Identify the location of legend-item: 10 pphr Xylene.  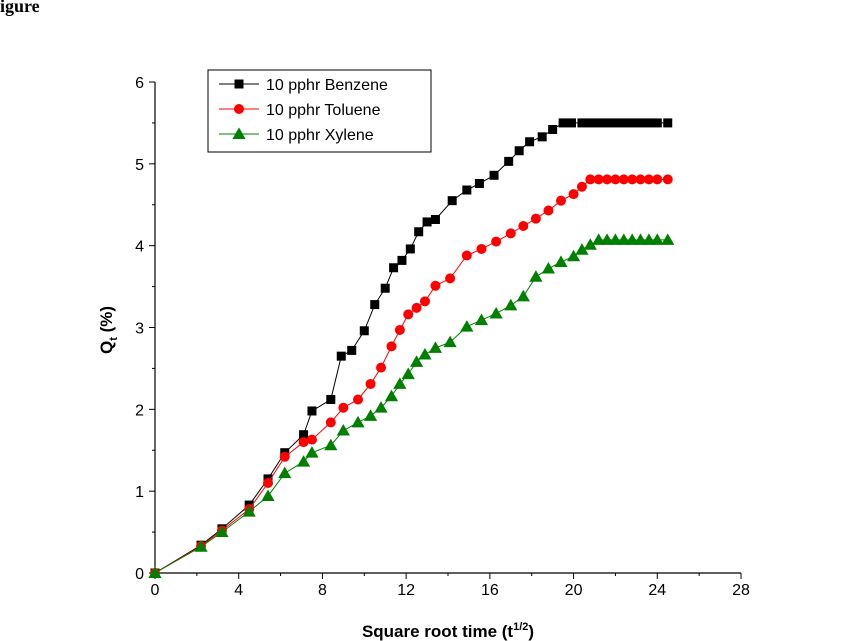
(296, 135).